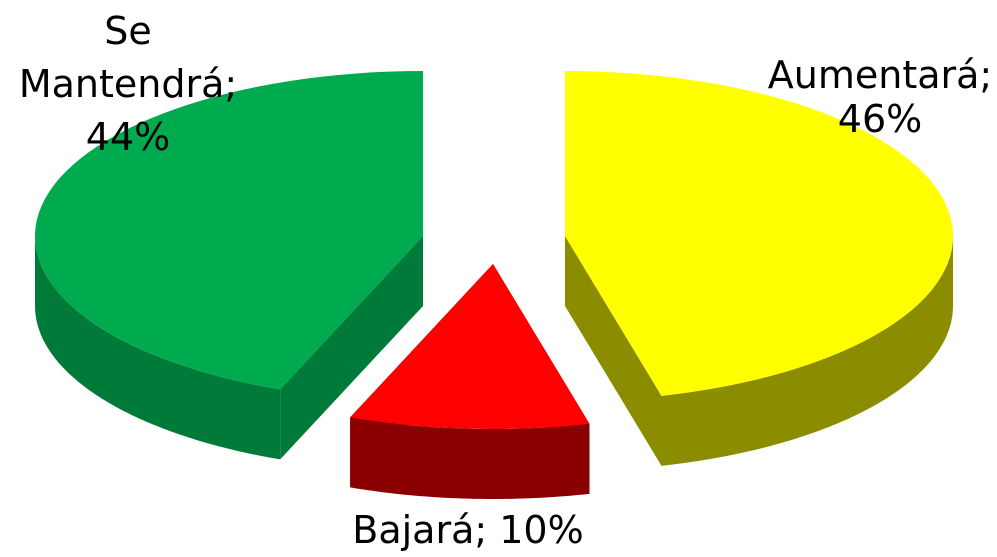  I want to click on data-label-bajar: Bajará; 10%, so click(467, 530).